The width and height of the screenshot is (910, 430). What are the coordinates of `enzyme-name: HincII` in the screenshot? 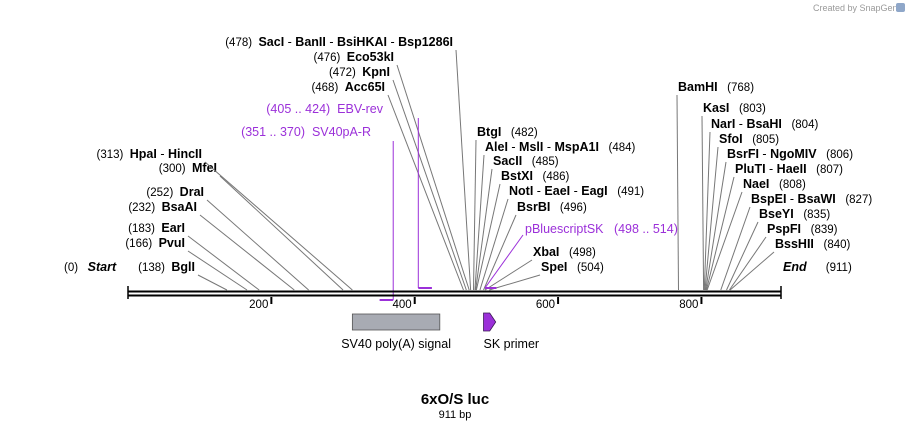 It's located at (185, 154).